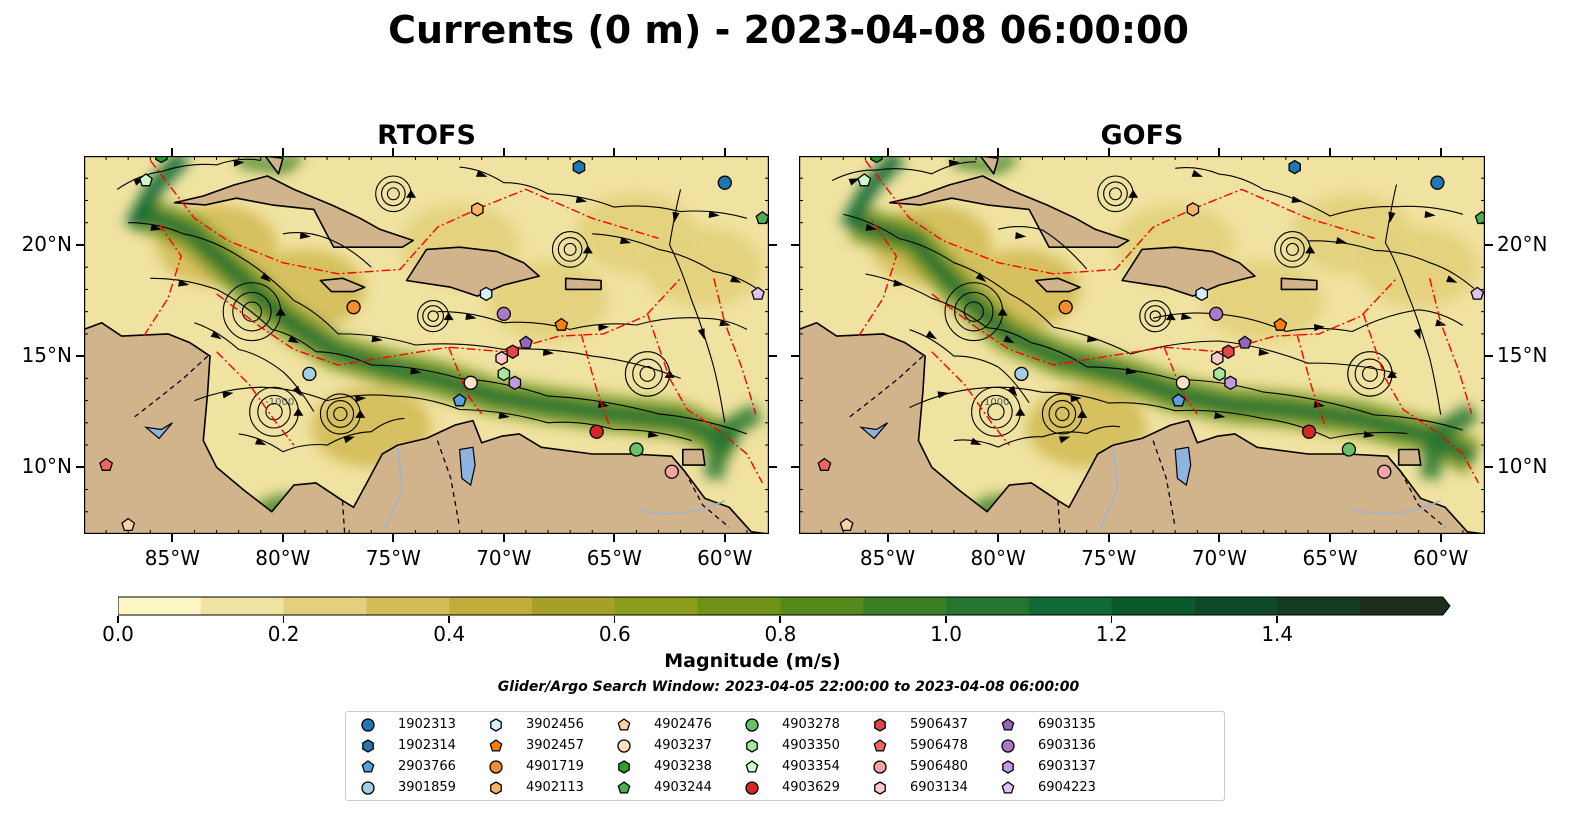 The image size is (1577, 827). Describe the element at coordinates (887, 558) in the screenshot. I see `gofs-lon-tick-label: 85°W` at that location.